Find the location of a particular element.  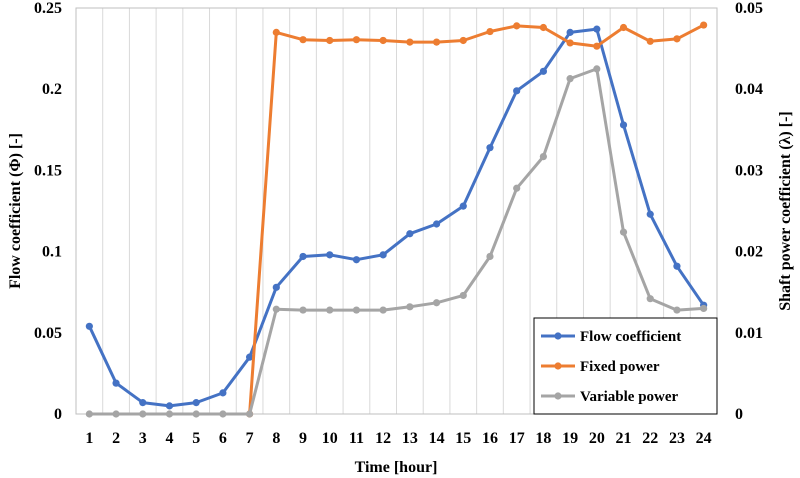

legend-marker-variable-power is located at coordinates (558, 396).